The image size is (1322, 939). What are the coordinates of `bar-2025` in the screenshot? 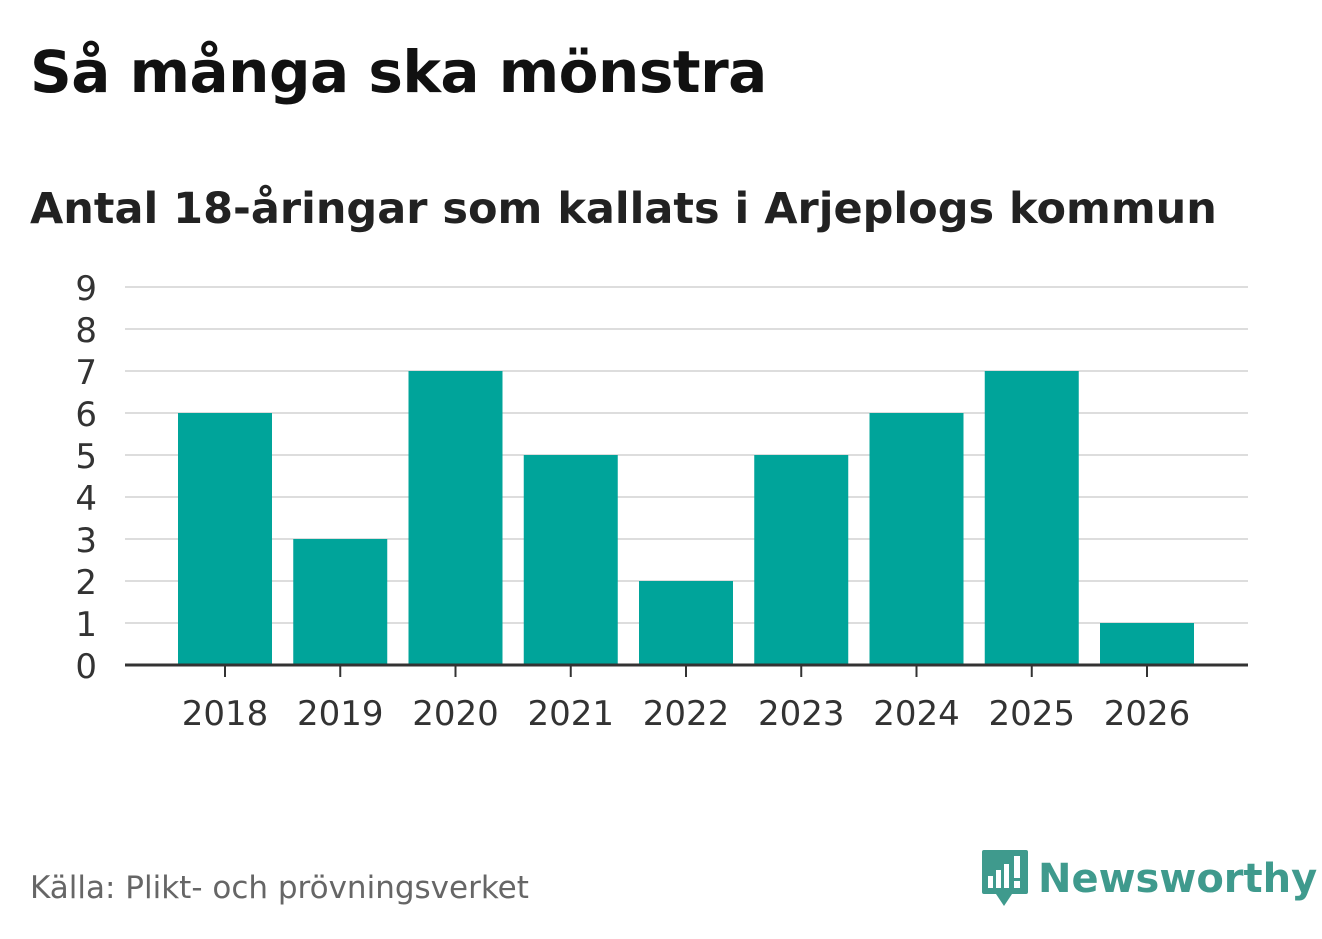 It's located at (1031, 518).